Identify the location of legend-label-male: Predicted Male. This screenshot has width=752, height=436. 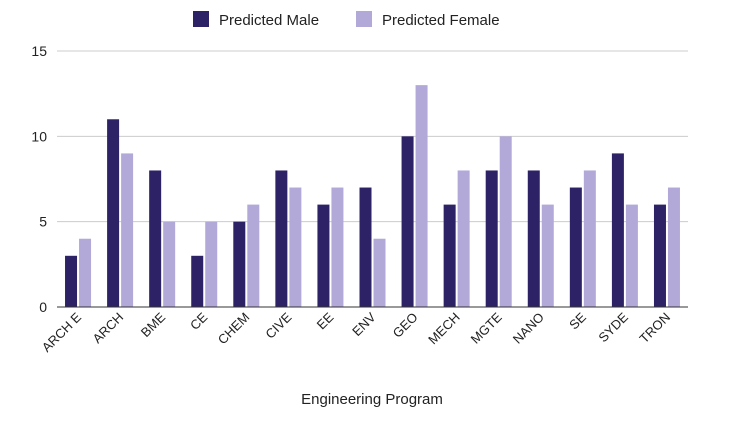
(269, 20).